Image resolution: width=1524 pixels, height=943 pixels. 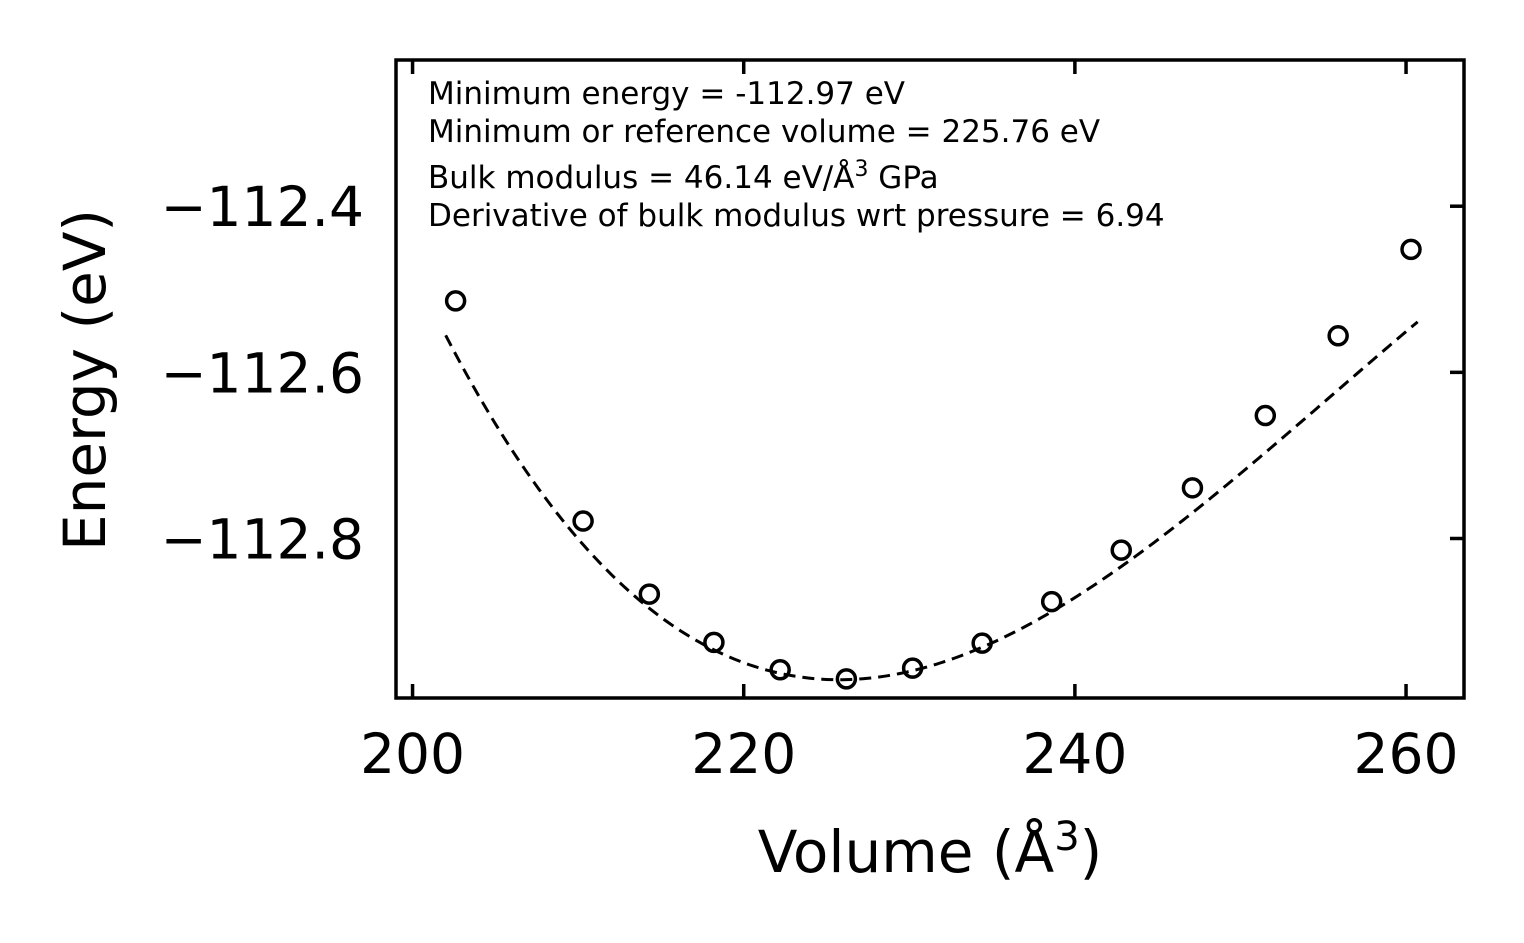 What do you see at coordinates (1066, 837) in the screenshot?
I see `x-axis-label-superscript: 3` at bounding box center [1066, 837].